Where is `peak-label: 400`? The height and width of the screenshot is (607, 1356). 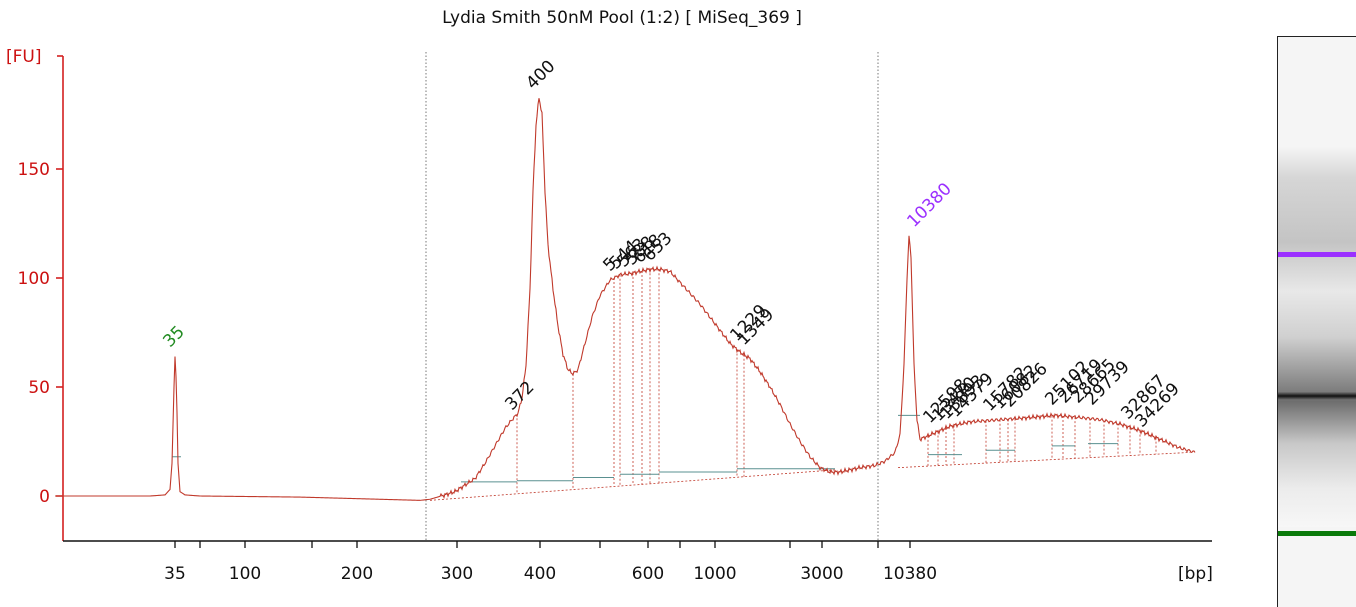 peak-label: 400 is located at coordinates (540, 74).